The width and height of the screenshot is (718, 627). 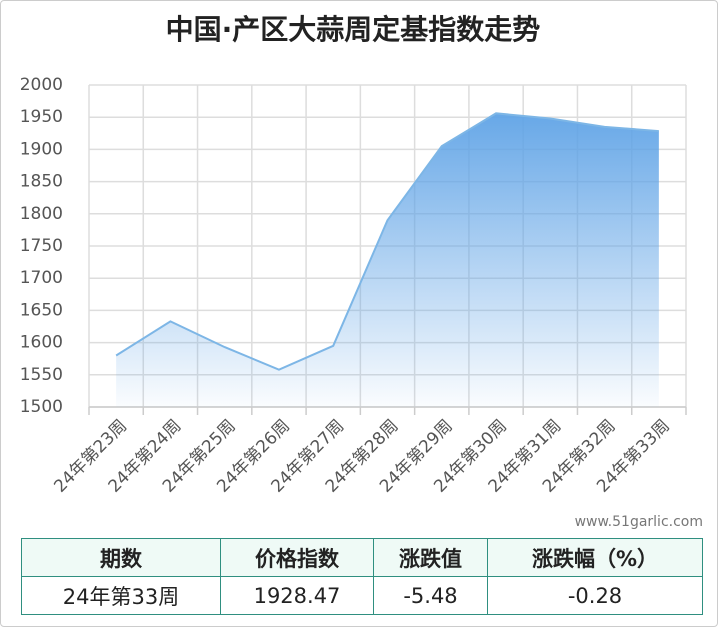 I want to click on y-tick-label: 1650, so click(x=41, y=310).